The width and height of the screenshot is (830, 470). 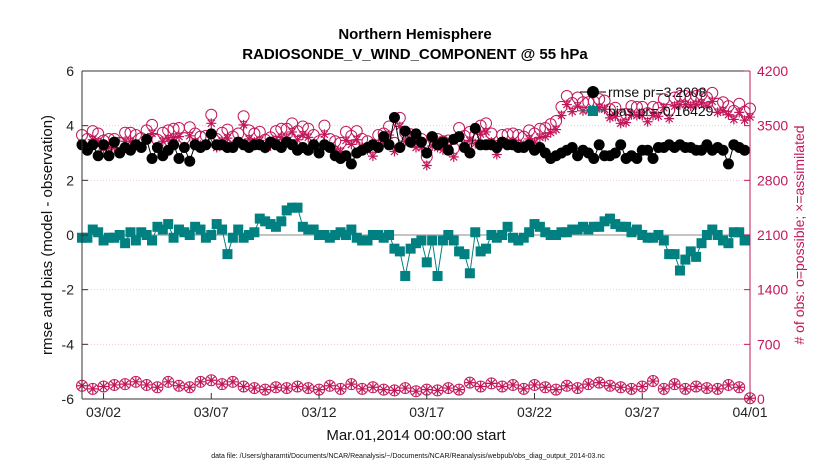 I want to click on legend: rmse pr=3.2008 bias pr=-0.16429, so click(x=647, y=101).